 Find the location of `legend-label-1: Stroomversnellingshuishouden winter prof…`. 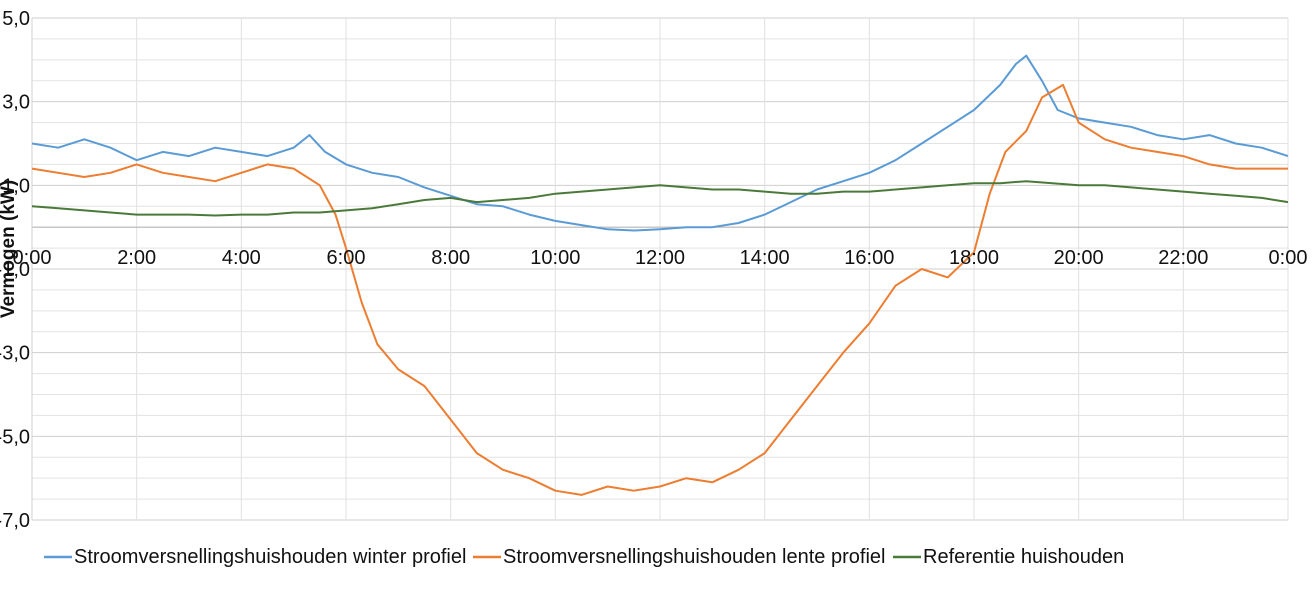

legend-label-1: Stroomversnellingshuishouden winter prof… is located at coordinates (270, 557).